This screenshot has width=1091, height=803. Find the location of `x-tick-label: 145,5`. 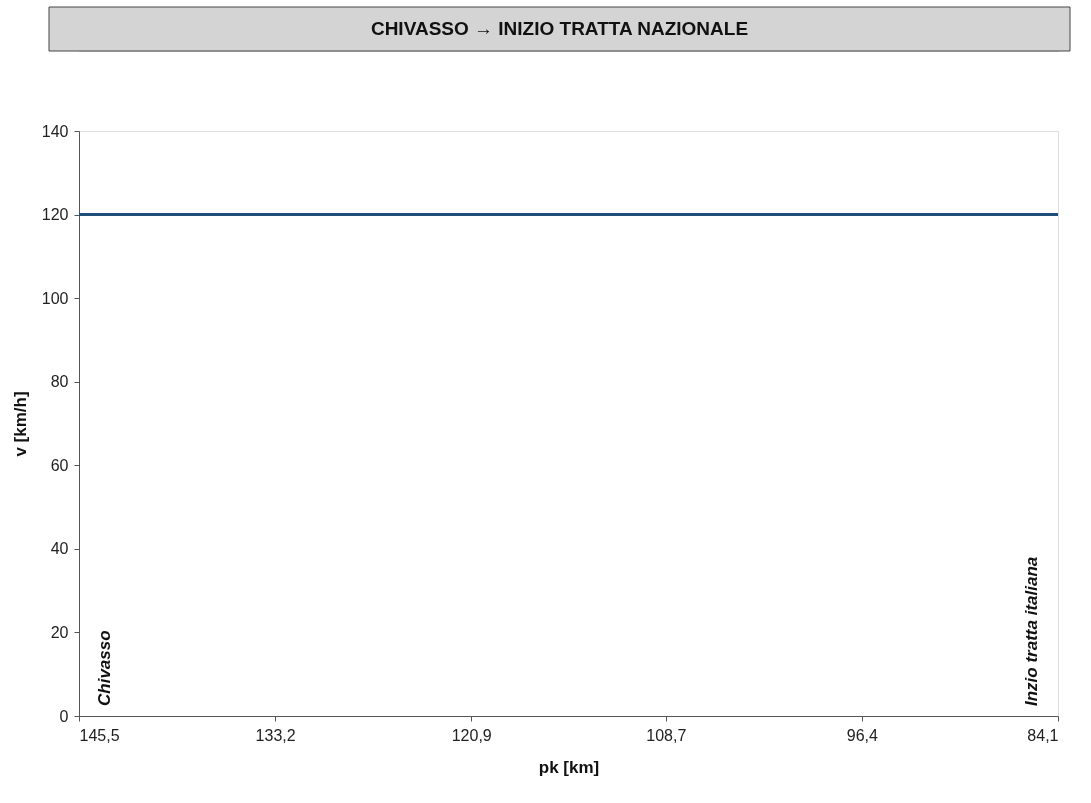

x-tick-label: 145,5 is located at coordinates (99, 735).